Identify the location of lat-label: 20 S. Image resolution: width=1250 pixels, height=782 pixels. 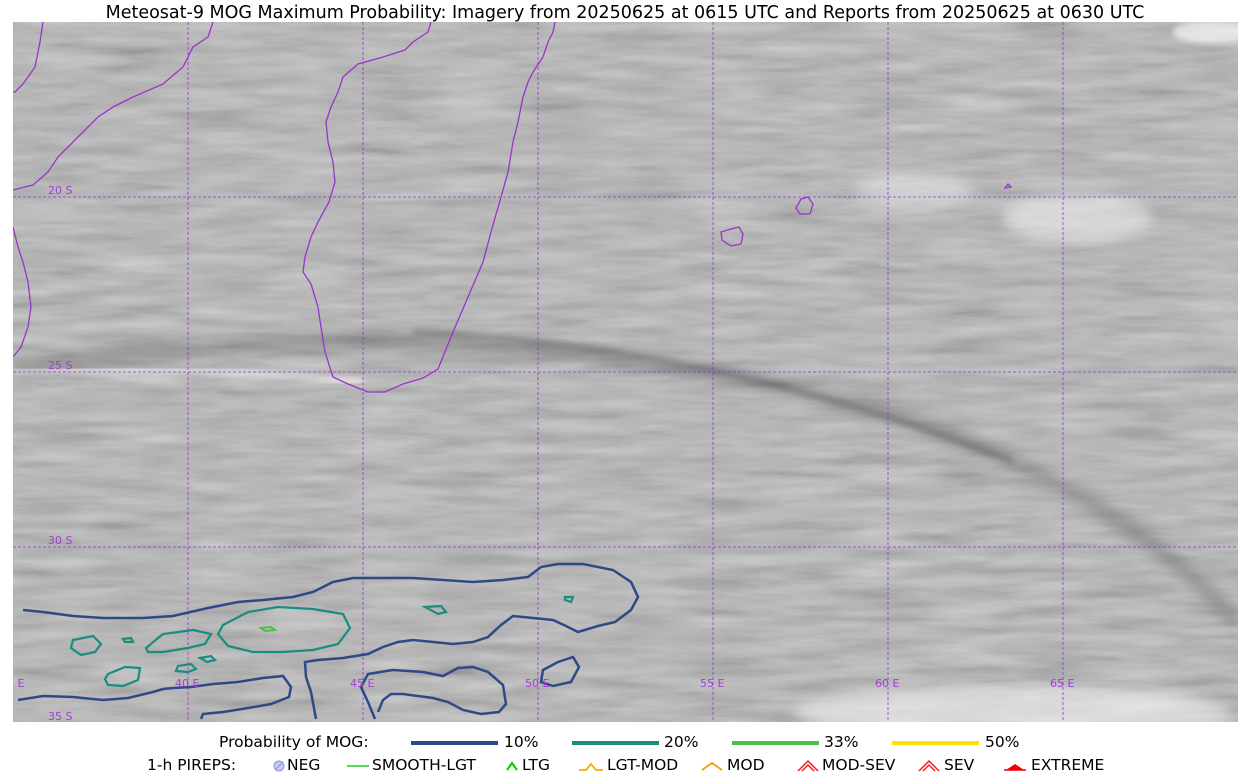
(60, 190).